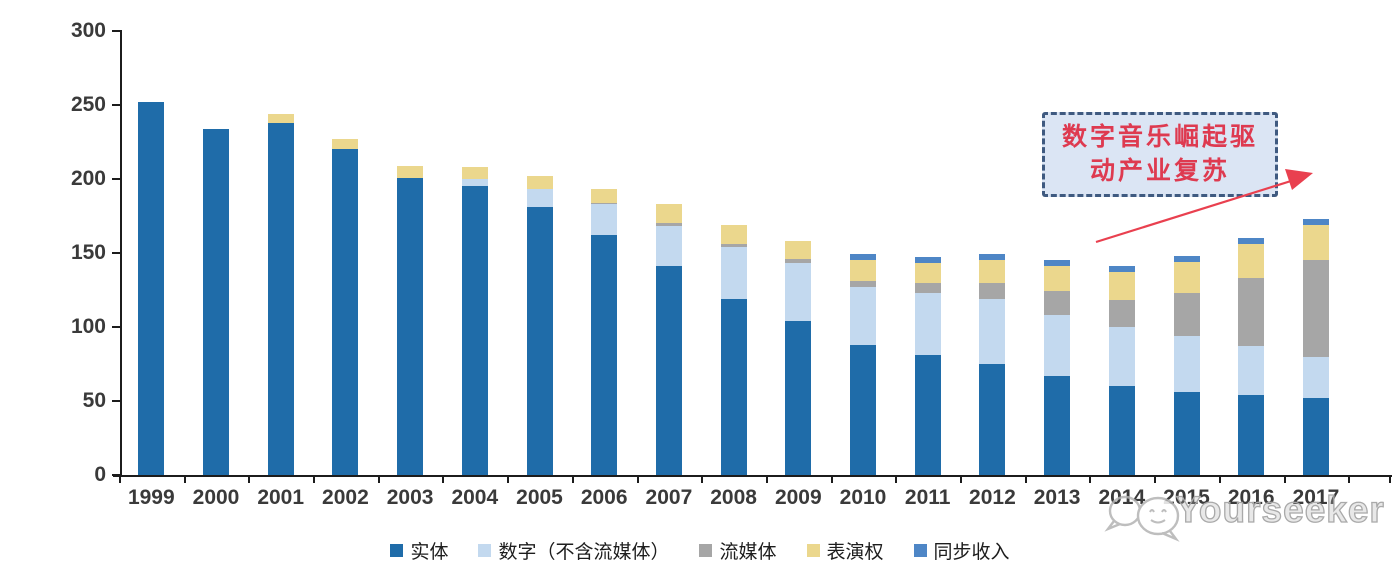 The height and width of the screenshot is (582, 1398). Describe the element at coordinates (1160, 154) in the screenshot. I see `annotation-callout: 数字音乐崛起驱 动产业复苏` at that location.